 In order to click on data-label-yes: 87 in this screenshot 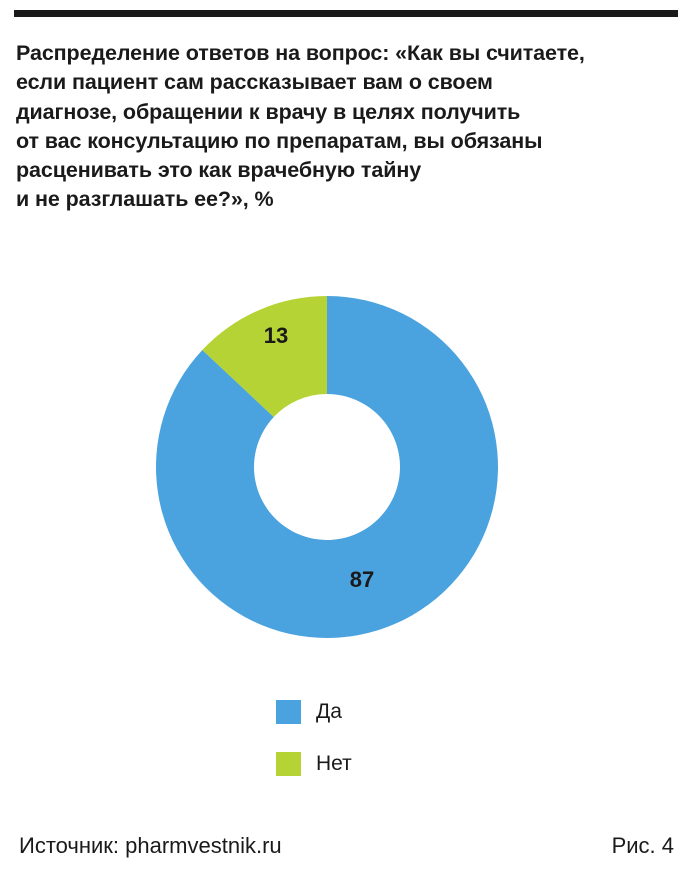, I will do `click(362, 579)`.